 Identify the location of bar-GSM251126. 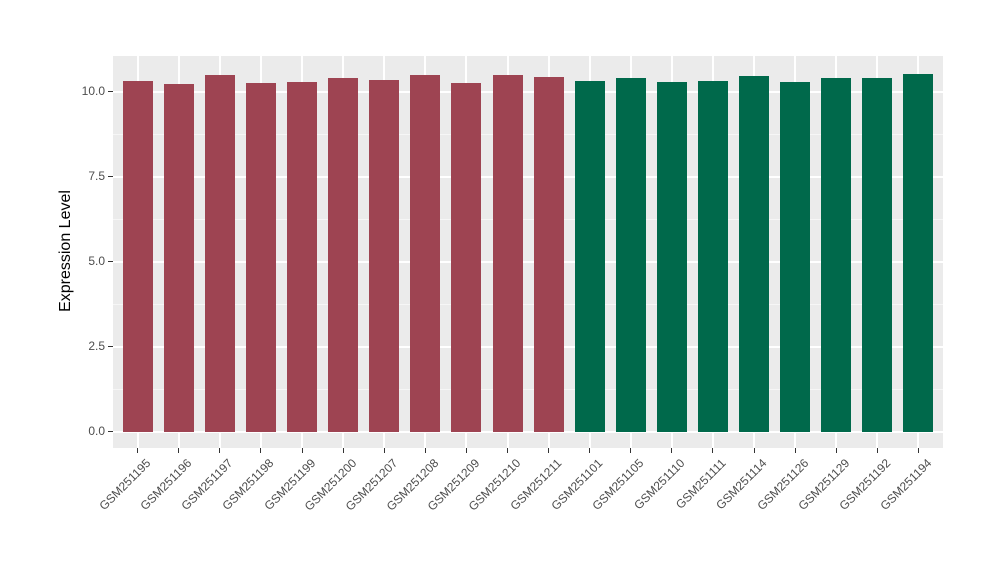
(795, 256).